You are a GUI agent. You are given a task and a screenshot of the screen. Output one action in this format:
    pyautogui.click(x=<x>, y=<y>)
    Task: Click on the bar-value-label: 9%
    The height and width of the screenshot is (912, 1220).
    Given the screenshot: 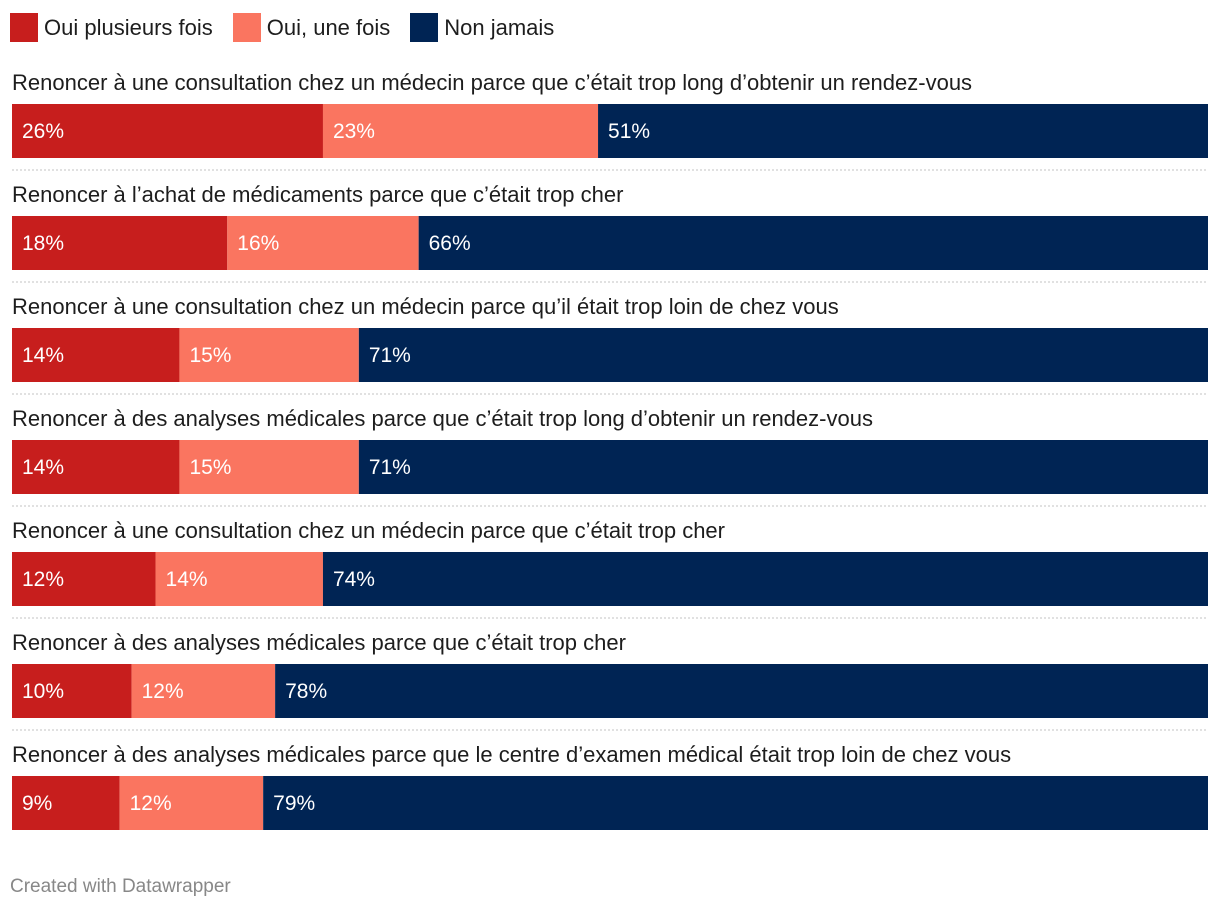 What is the action you would take?
    pyautogui.click(x=37, y=803)
    